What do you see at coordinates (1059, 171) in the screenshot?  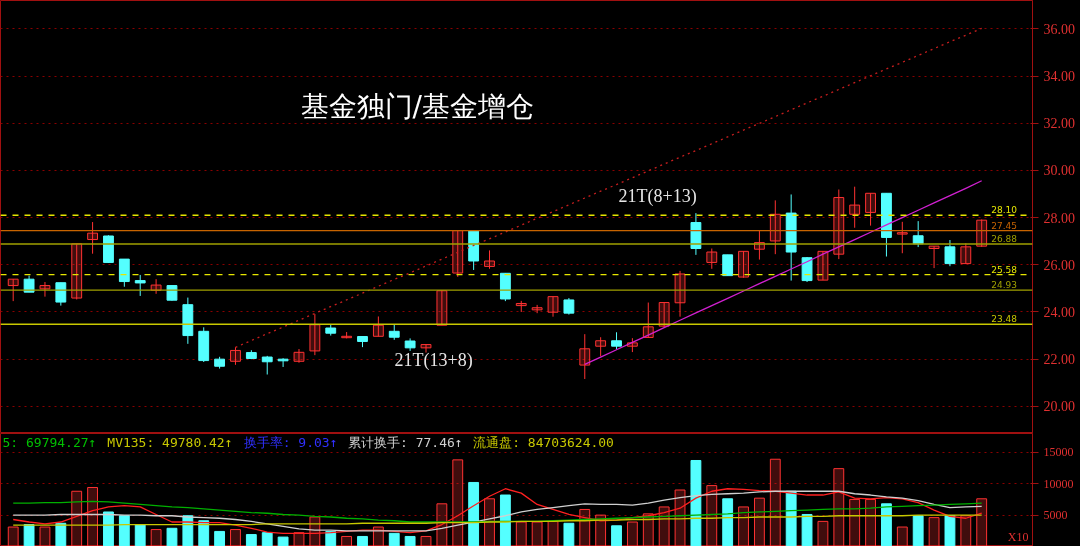 I see `y-tick-label: 30.00` at bounding box center [1059, 171].